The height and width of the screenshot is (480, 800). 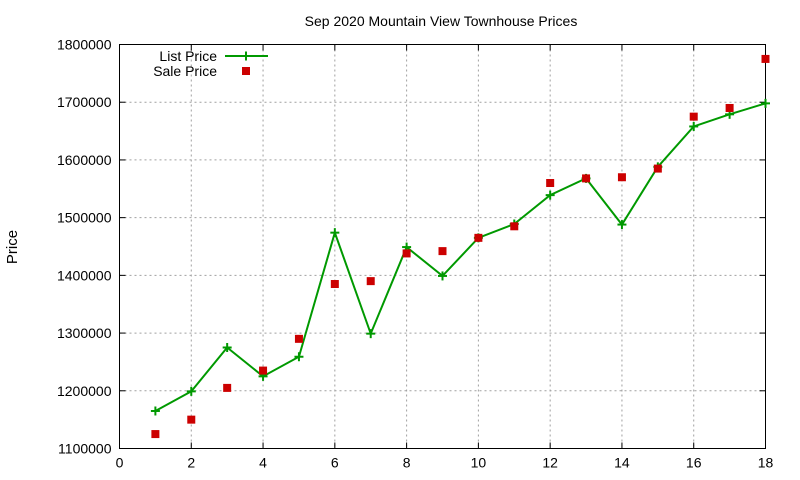 What do you see at coordinates (246, 71) in the screenshot?
I see `legend-marker-sale-price` at bounding box center [246, 71].